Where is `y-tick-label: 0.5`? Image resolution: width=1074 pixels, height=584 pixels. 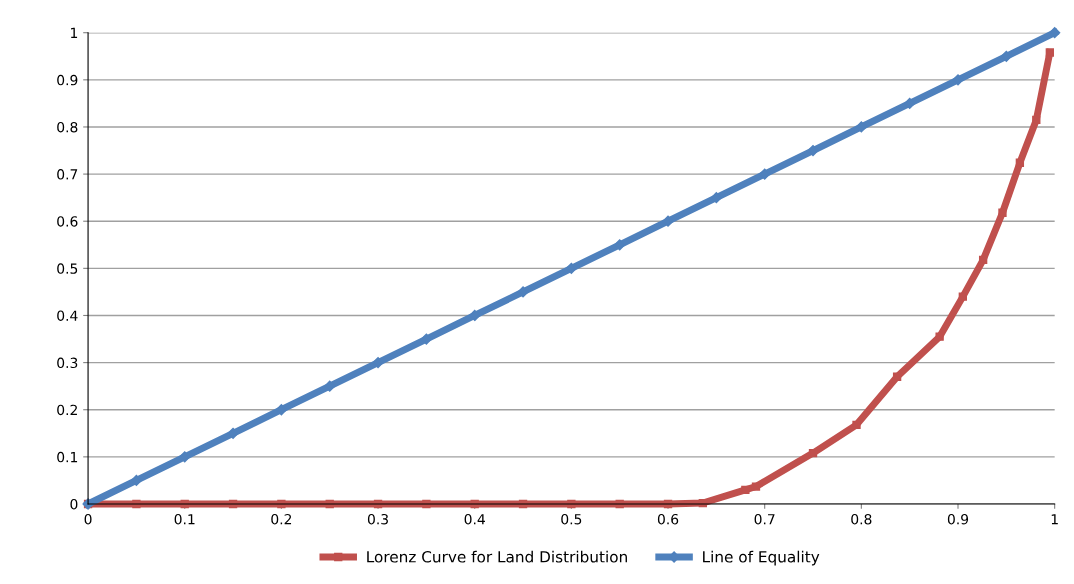 y-tick-label: 0.5 is located at coordinates (67, 268).